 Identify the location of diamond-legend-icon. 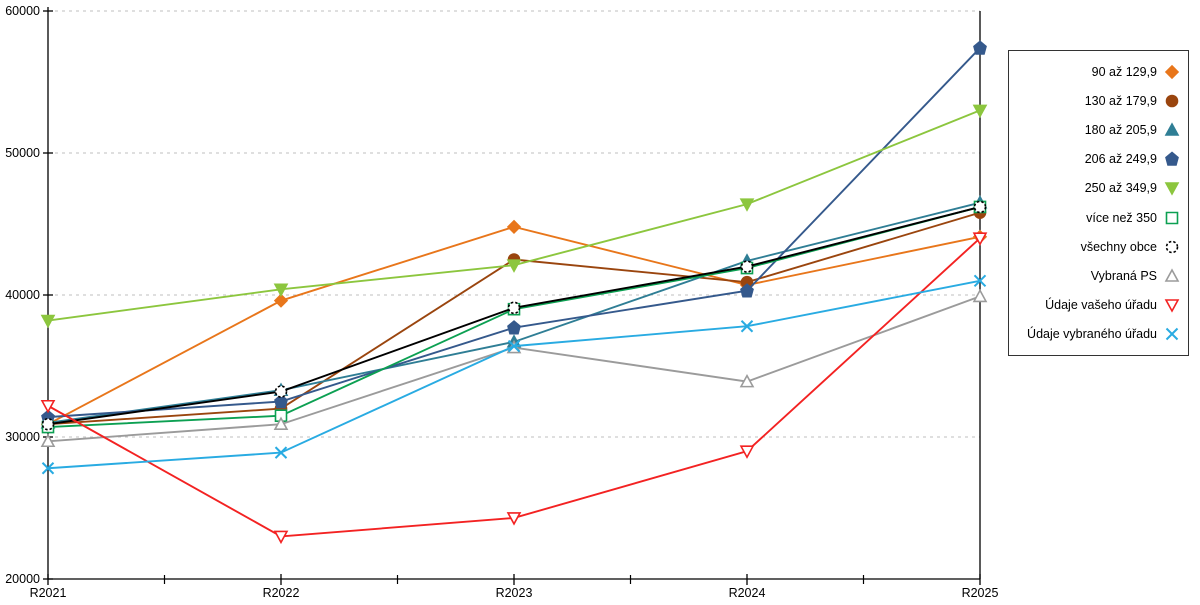
(1172, 71).